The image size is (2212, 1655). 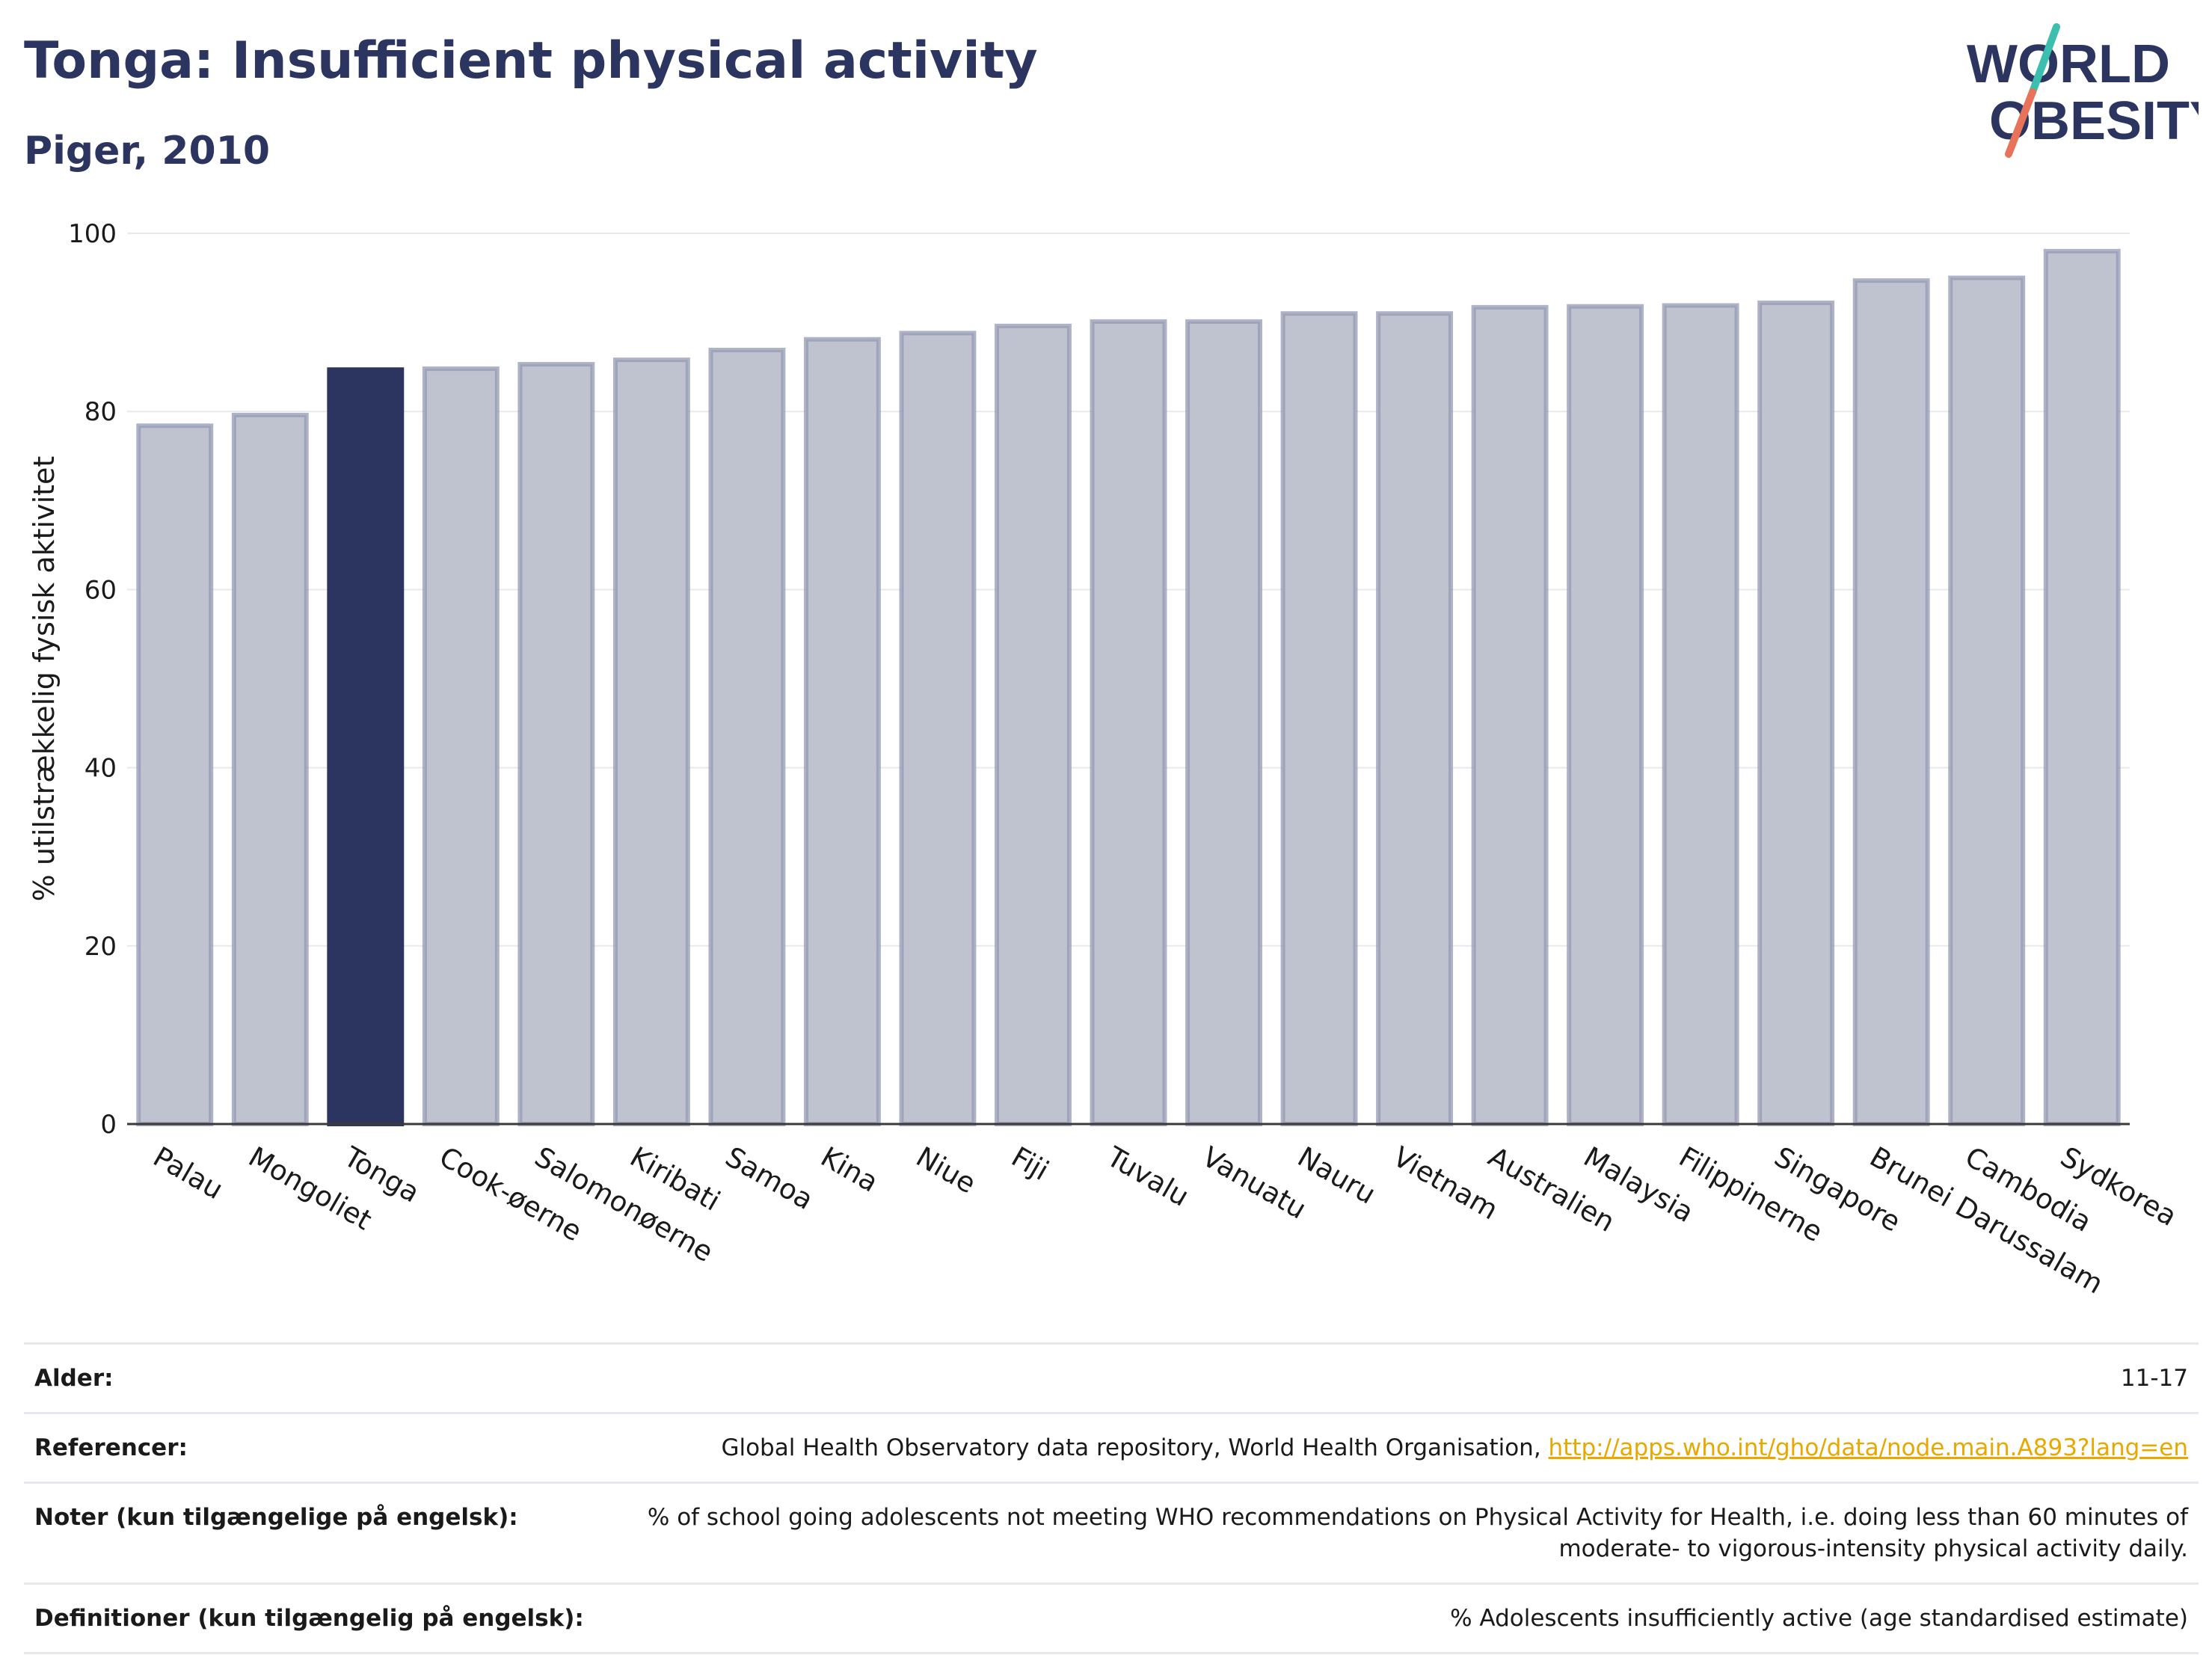 I want to click on y-axis-label: % utilstrækkelig fysisk aktivitet, so click(x=44, y=679).